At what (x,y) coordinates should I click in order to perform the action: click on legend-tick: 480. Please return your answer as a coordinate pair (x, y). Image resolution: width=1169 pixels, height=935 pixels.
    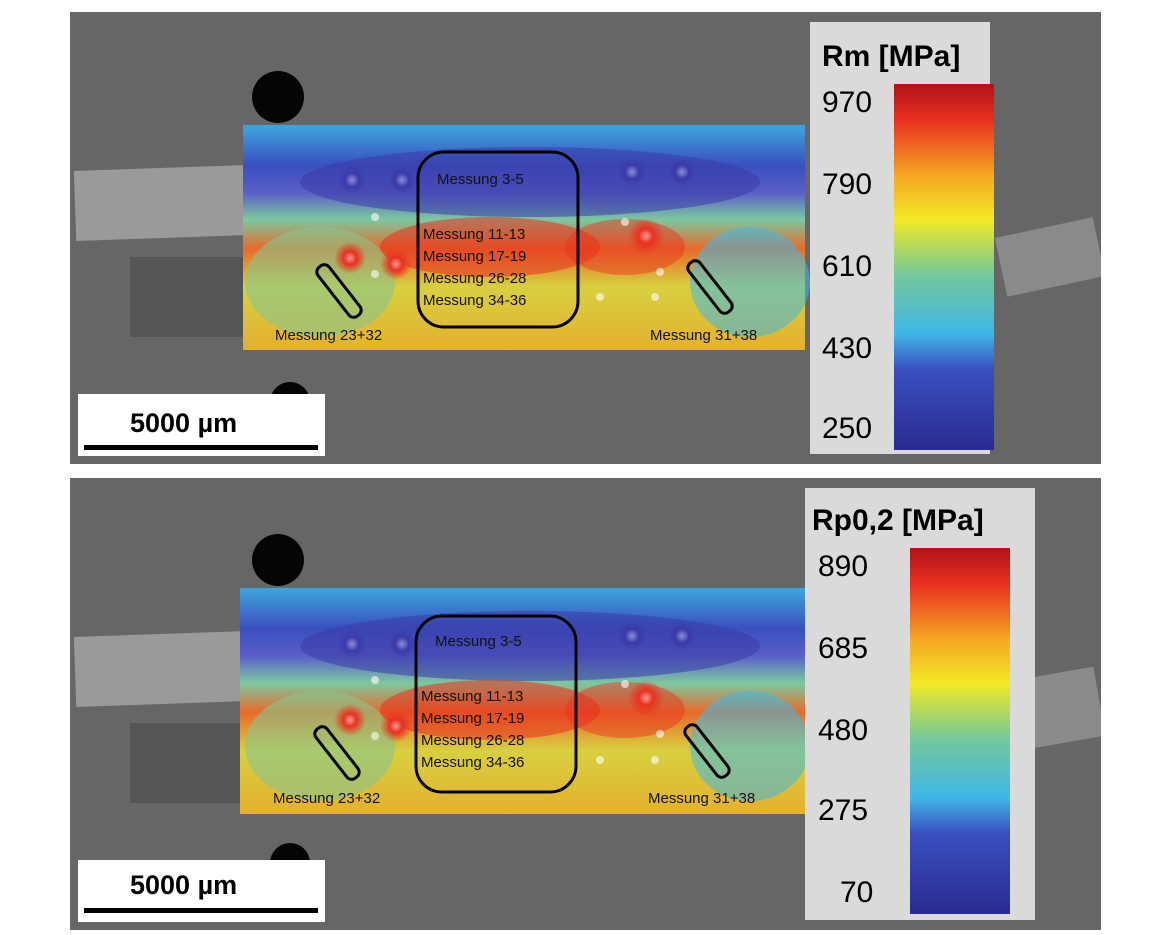
    Looking at the image, I should click on (843, 730).